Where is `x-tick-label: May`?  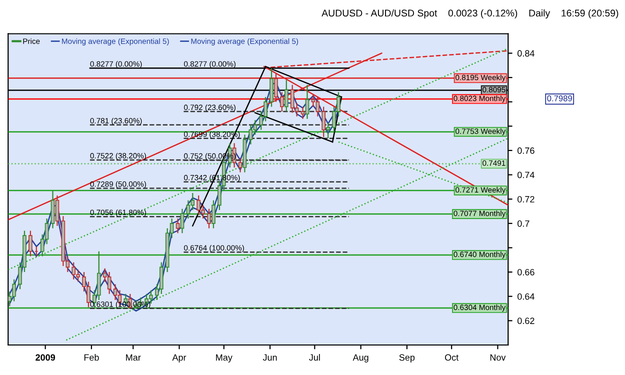 x-tick-label: May is located at coordinates (224, 358).